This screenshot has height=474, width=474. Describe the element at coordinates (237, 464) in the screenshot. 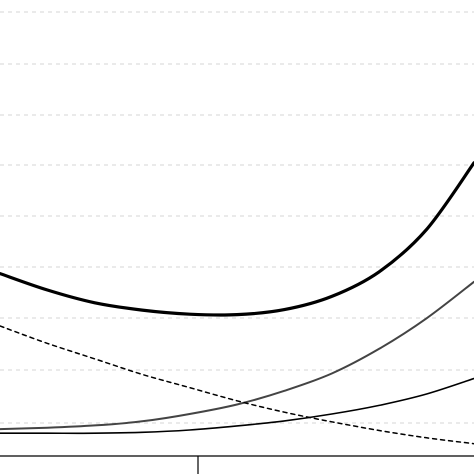

I see `x-axis` at that location.